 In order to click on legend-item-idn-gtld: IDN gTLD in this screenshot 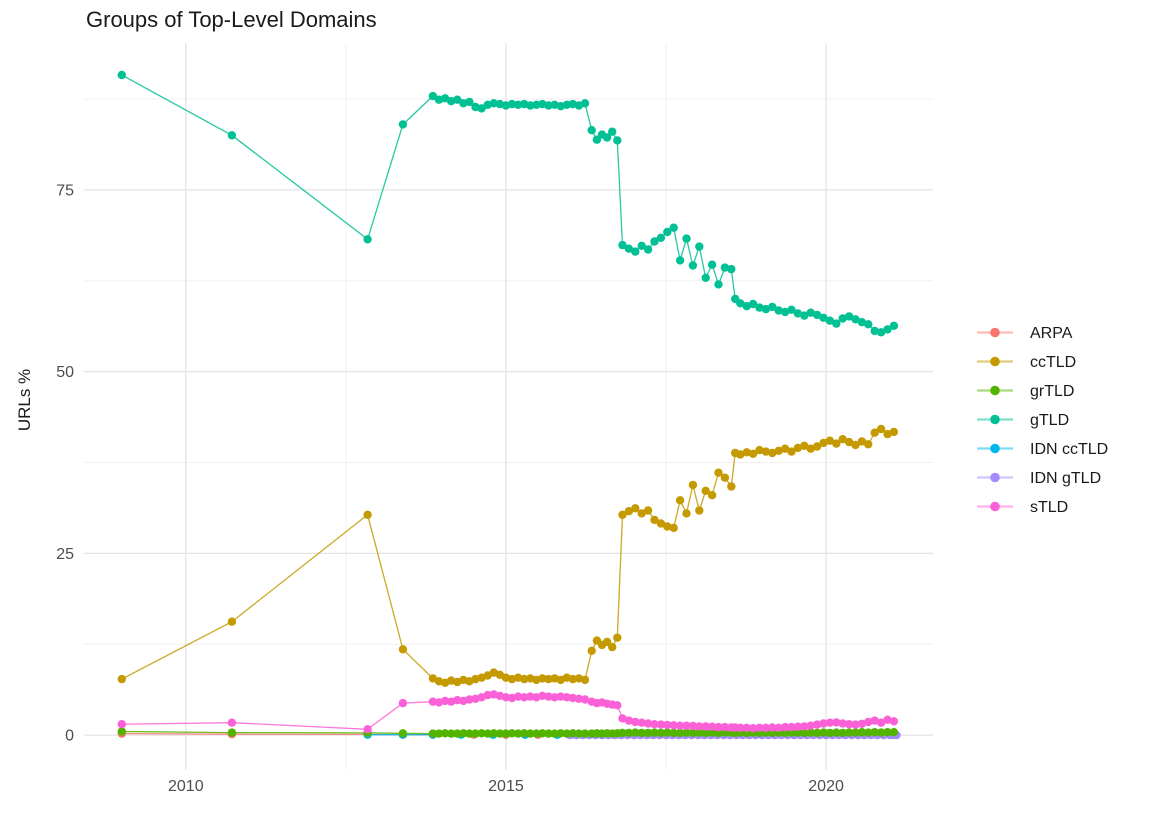, I will do `click(1039, 478)`.